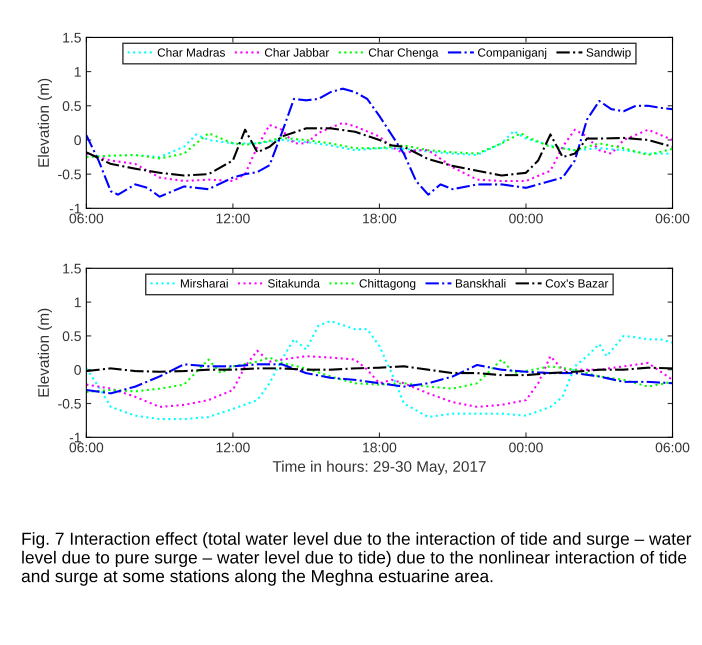  Describe the element at coordinates (403, 54) in the screenshot. I see `legend-label: Char Chenga` at that location.